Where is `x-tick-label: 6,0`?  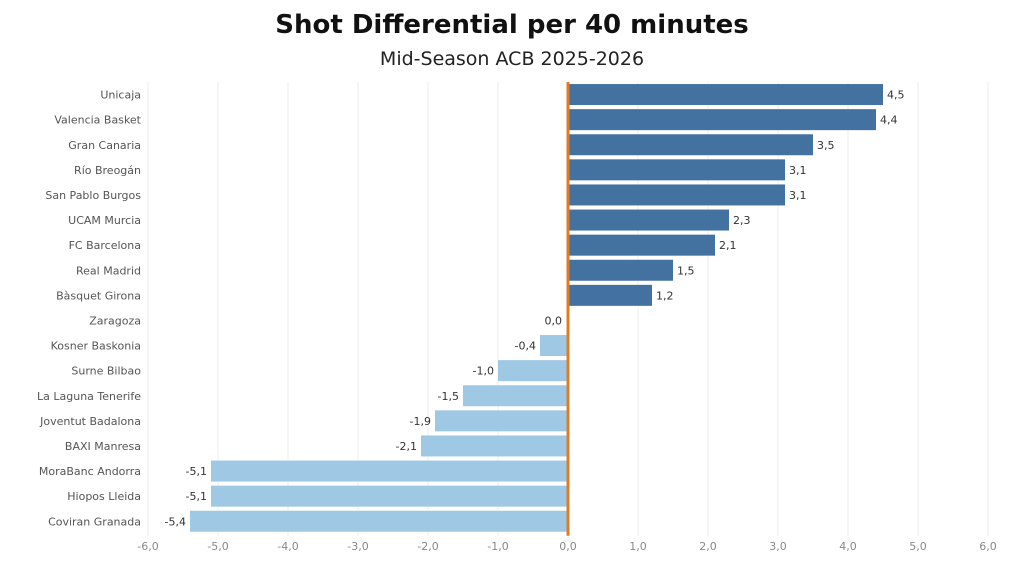
x-tick-label: 6,0 is located at coordinates (988, 546).